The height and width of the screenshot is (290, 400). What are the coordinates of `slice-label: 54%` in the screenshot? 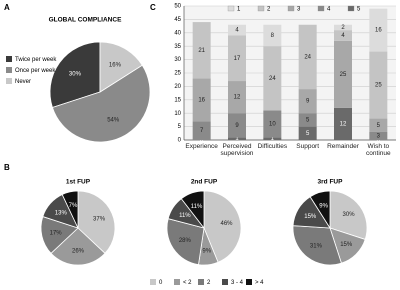 It's located at (113, 121).